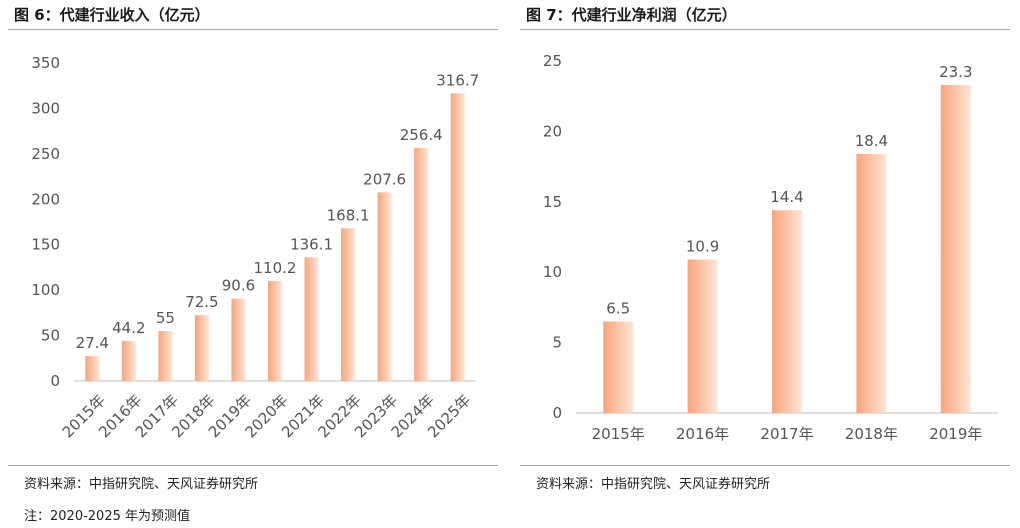 Image resolution: width=1020 pixels, height=528 pixels. What do you see at coordinates (618, 434) in the screenshot?
I see `x-tick-label: 2015年` at bounding box center [618, 434].